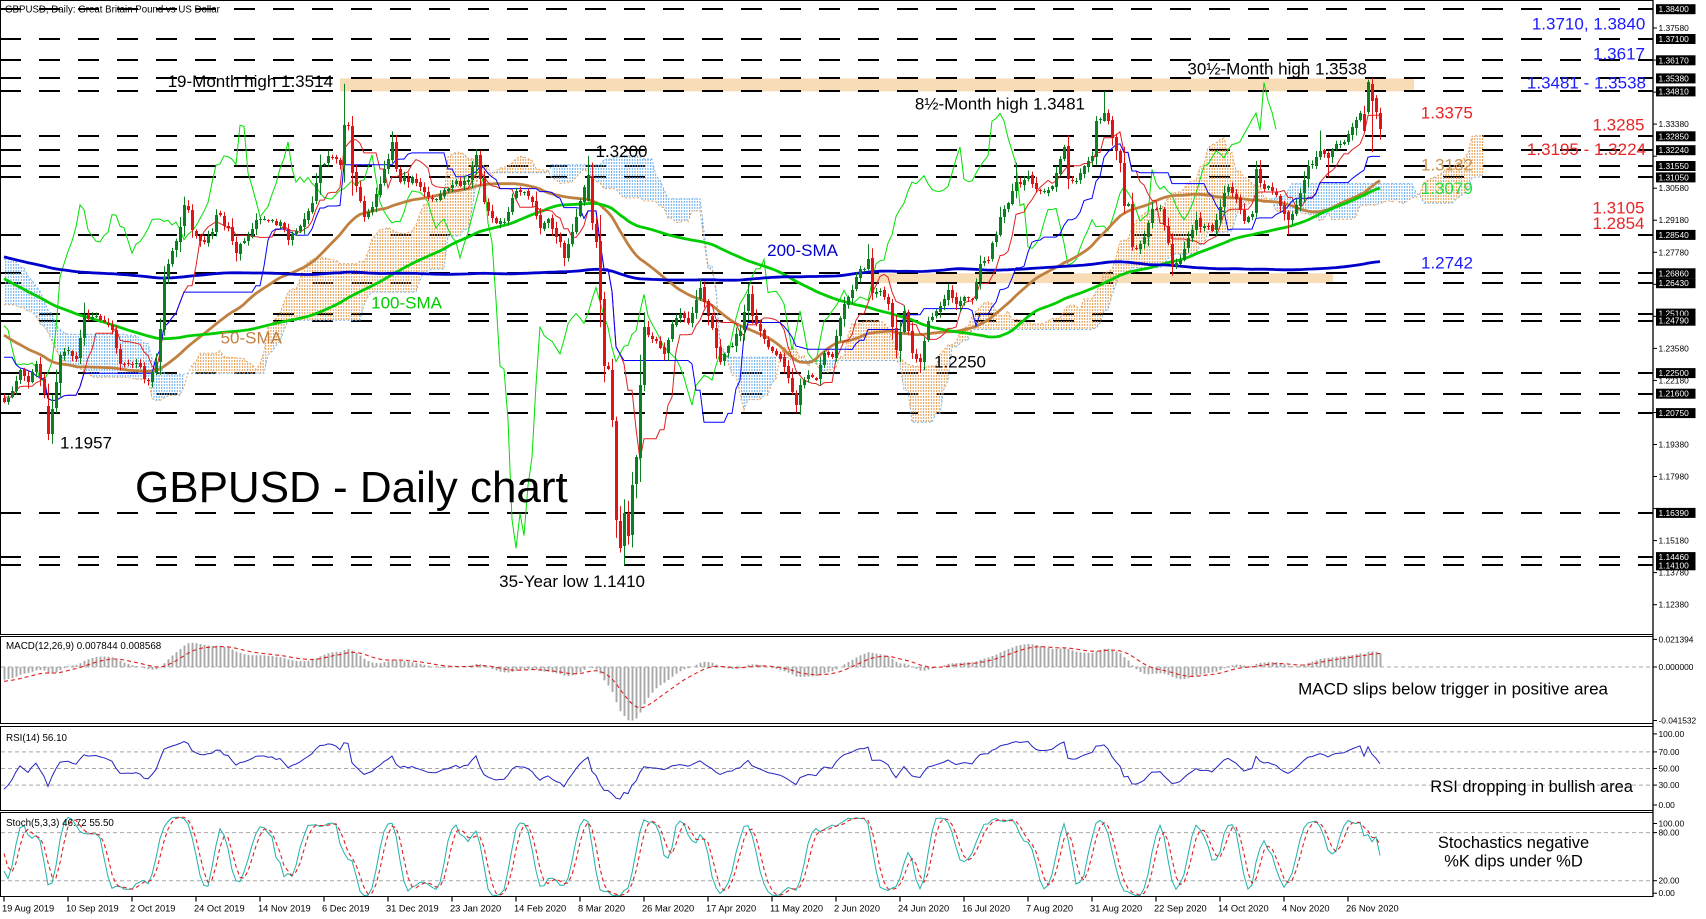  I want to click on svg-text: 26 Mar 2020, so click(668, 909).